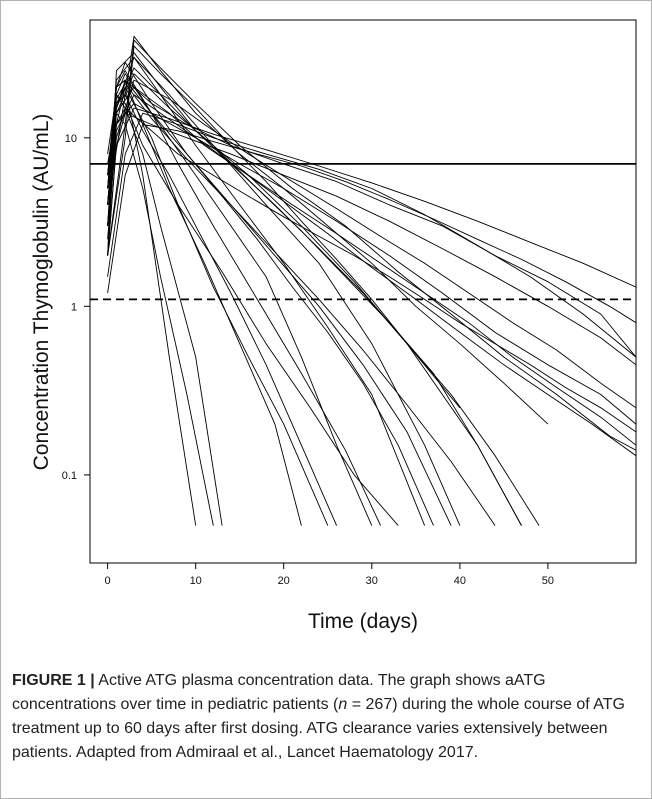 Image resolution: width=652 pixels, height=799 pixels. I want to click on x-tick-label: 20, so click(284, 581).